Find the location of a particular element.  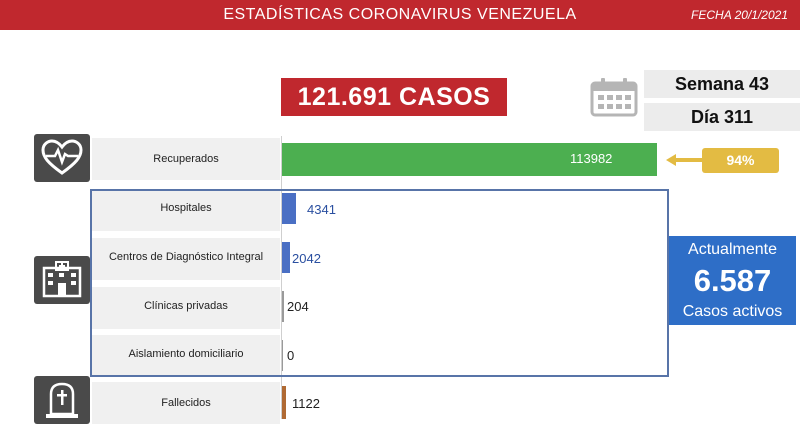

row-bg-hospitals is located at coordinates (186, 210).